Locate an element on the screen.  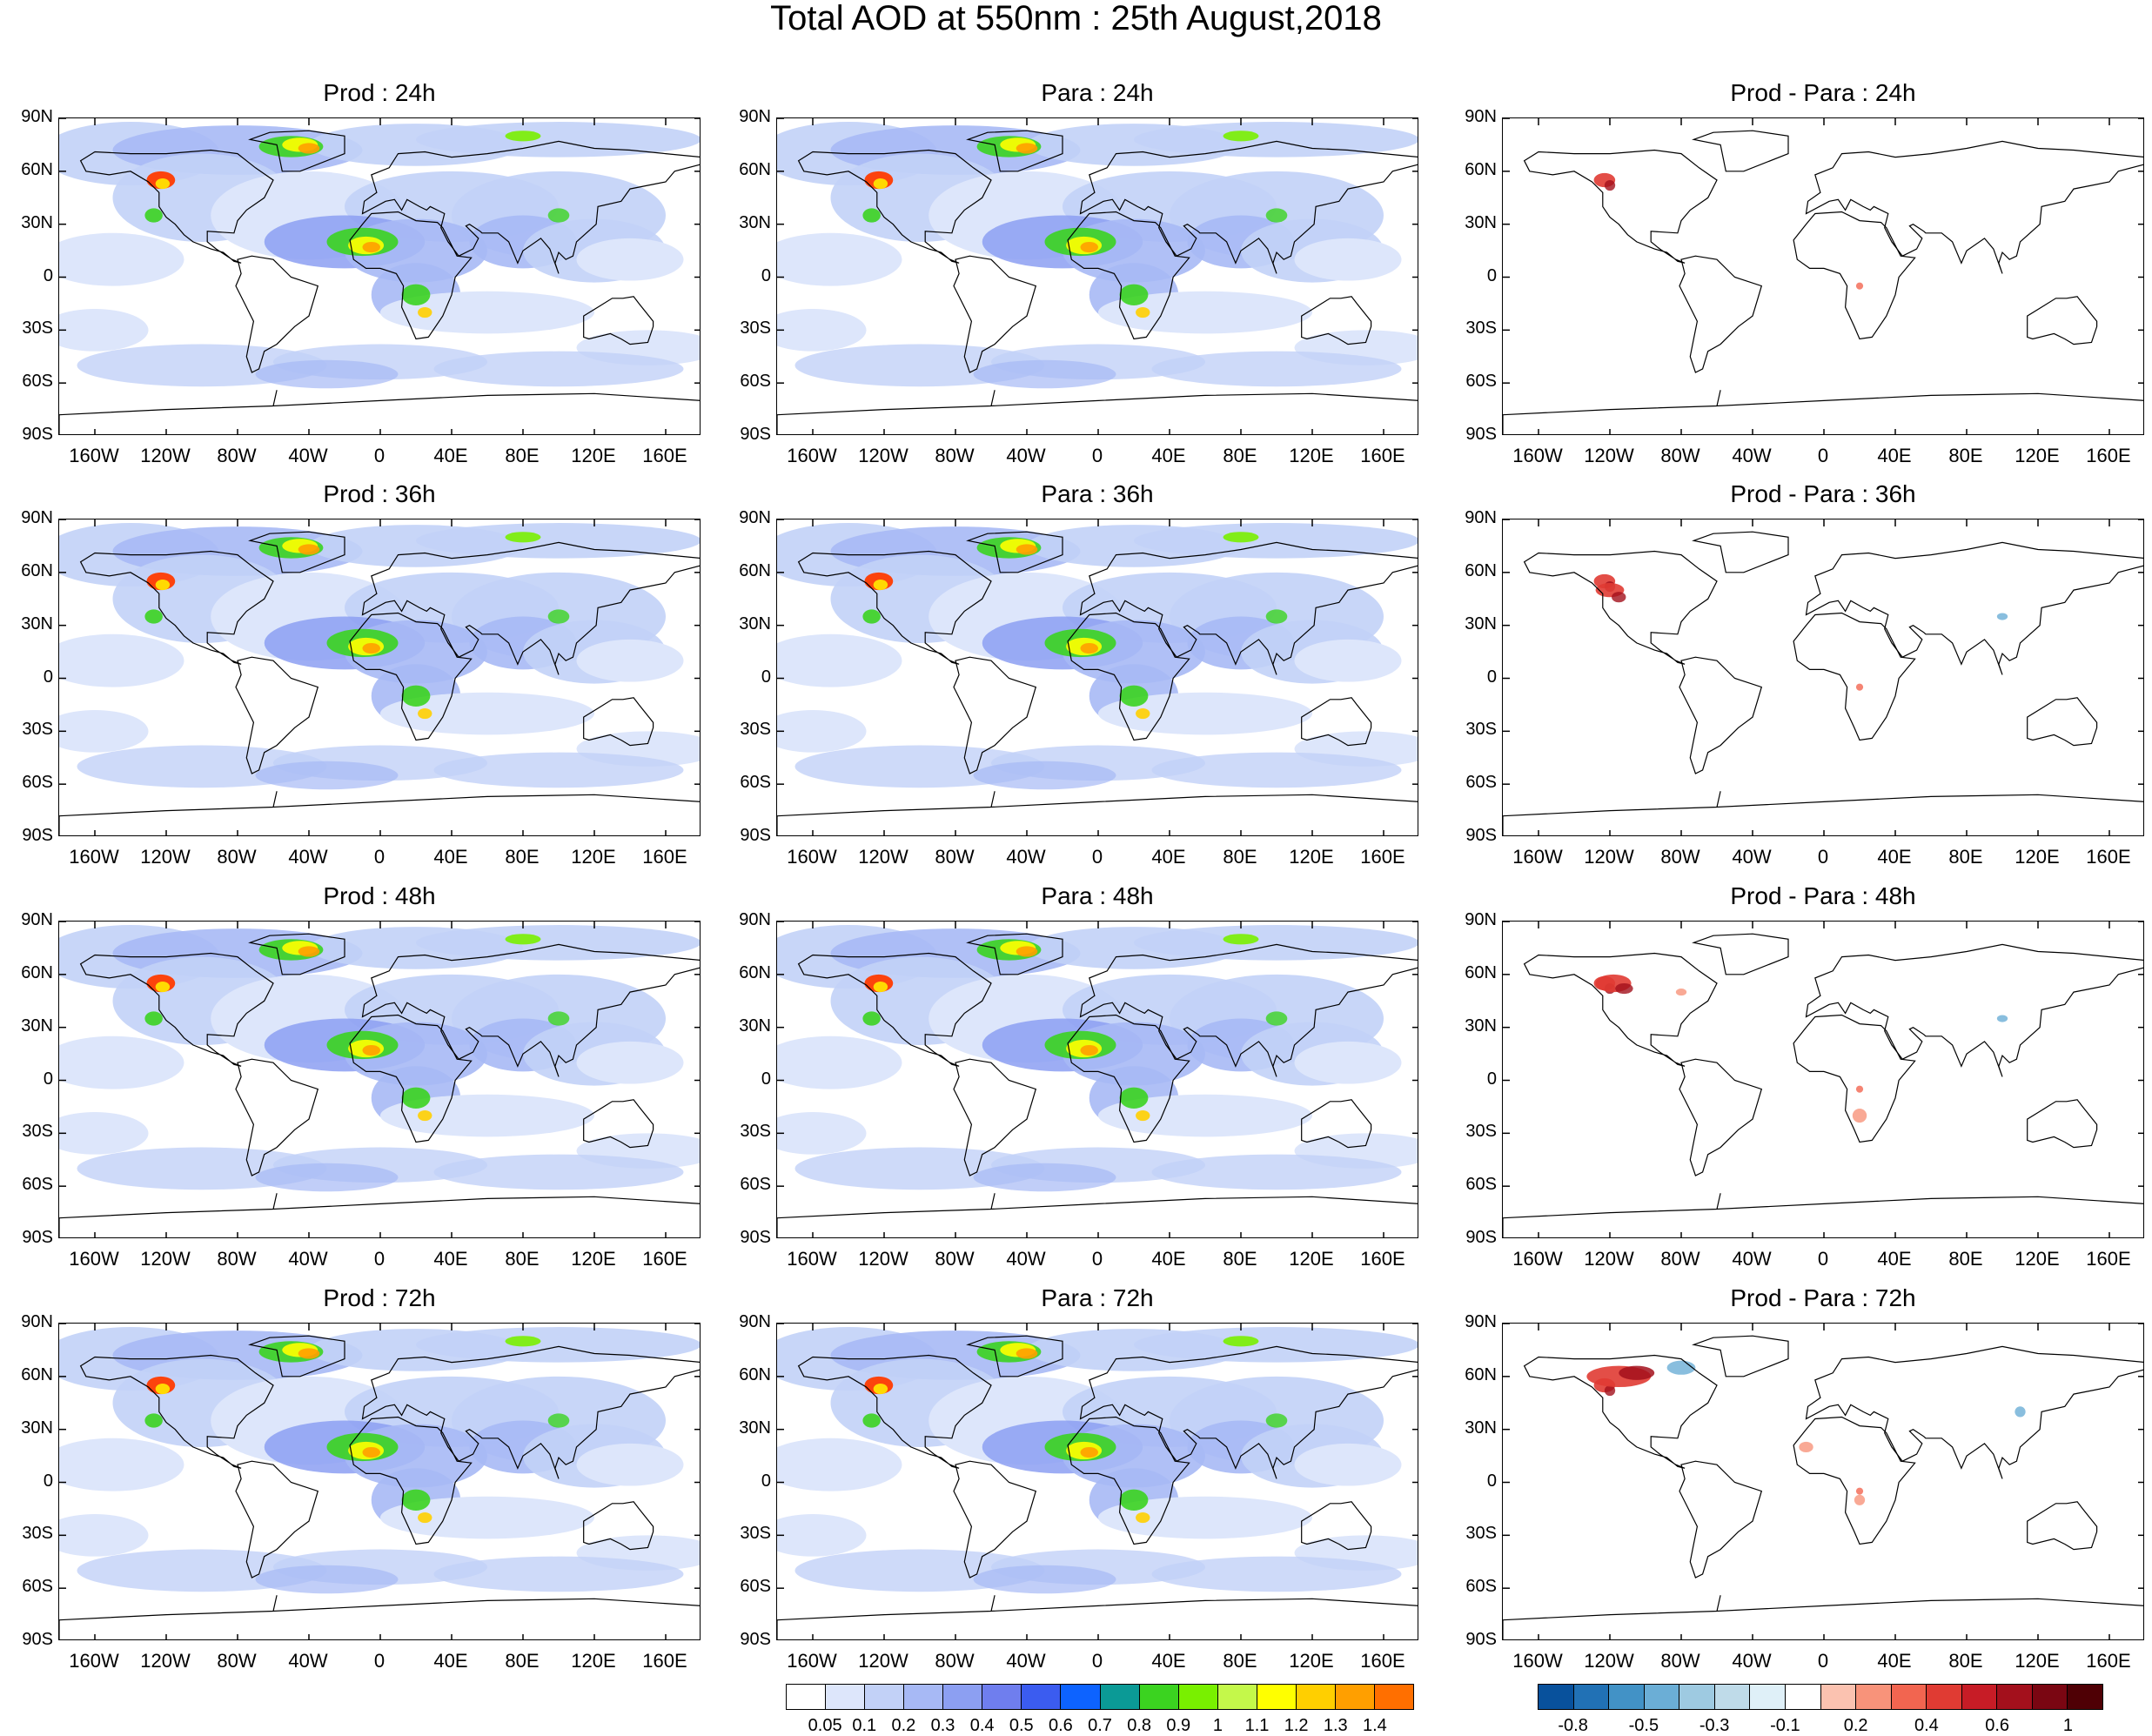
map-svg is located at coordinates (380, 276).